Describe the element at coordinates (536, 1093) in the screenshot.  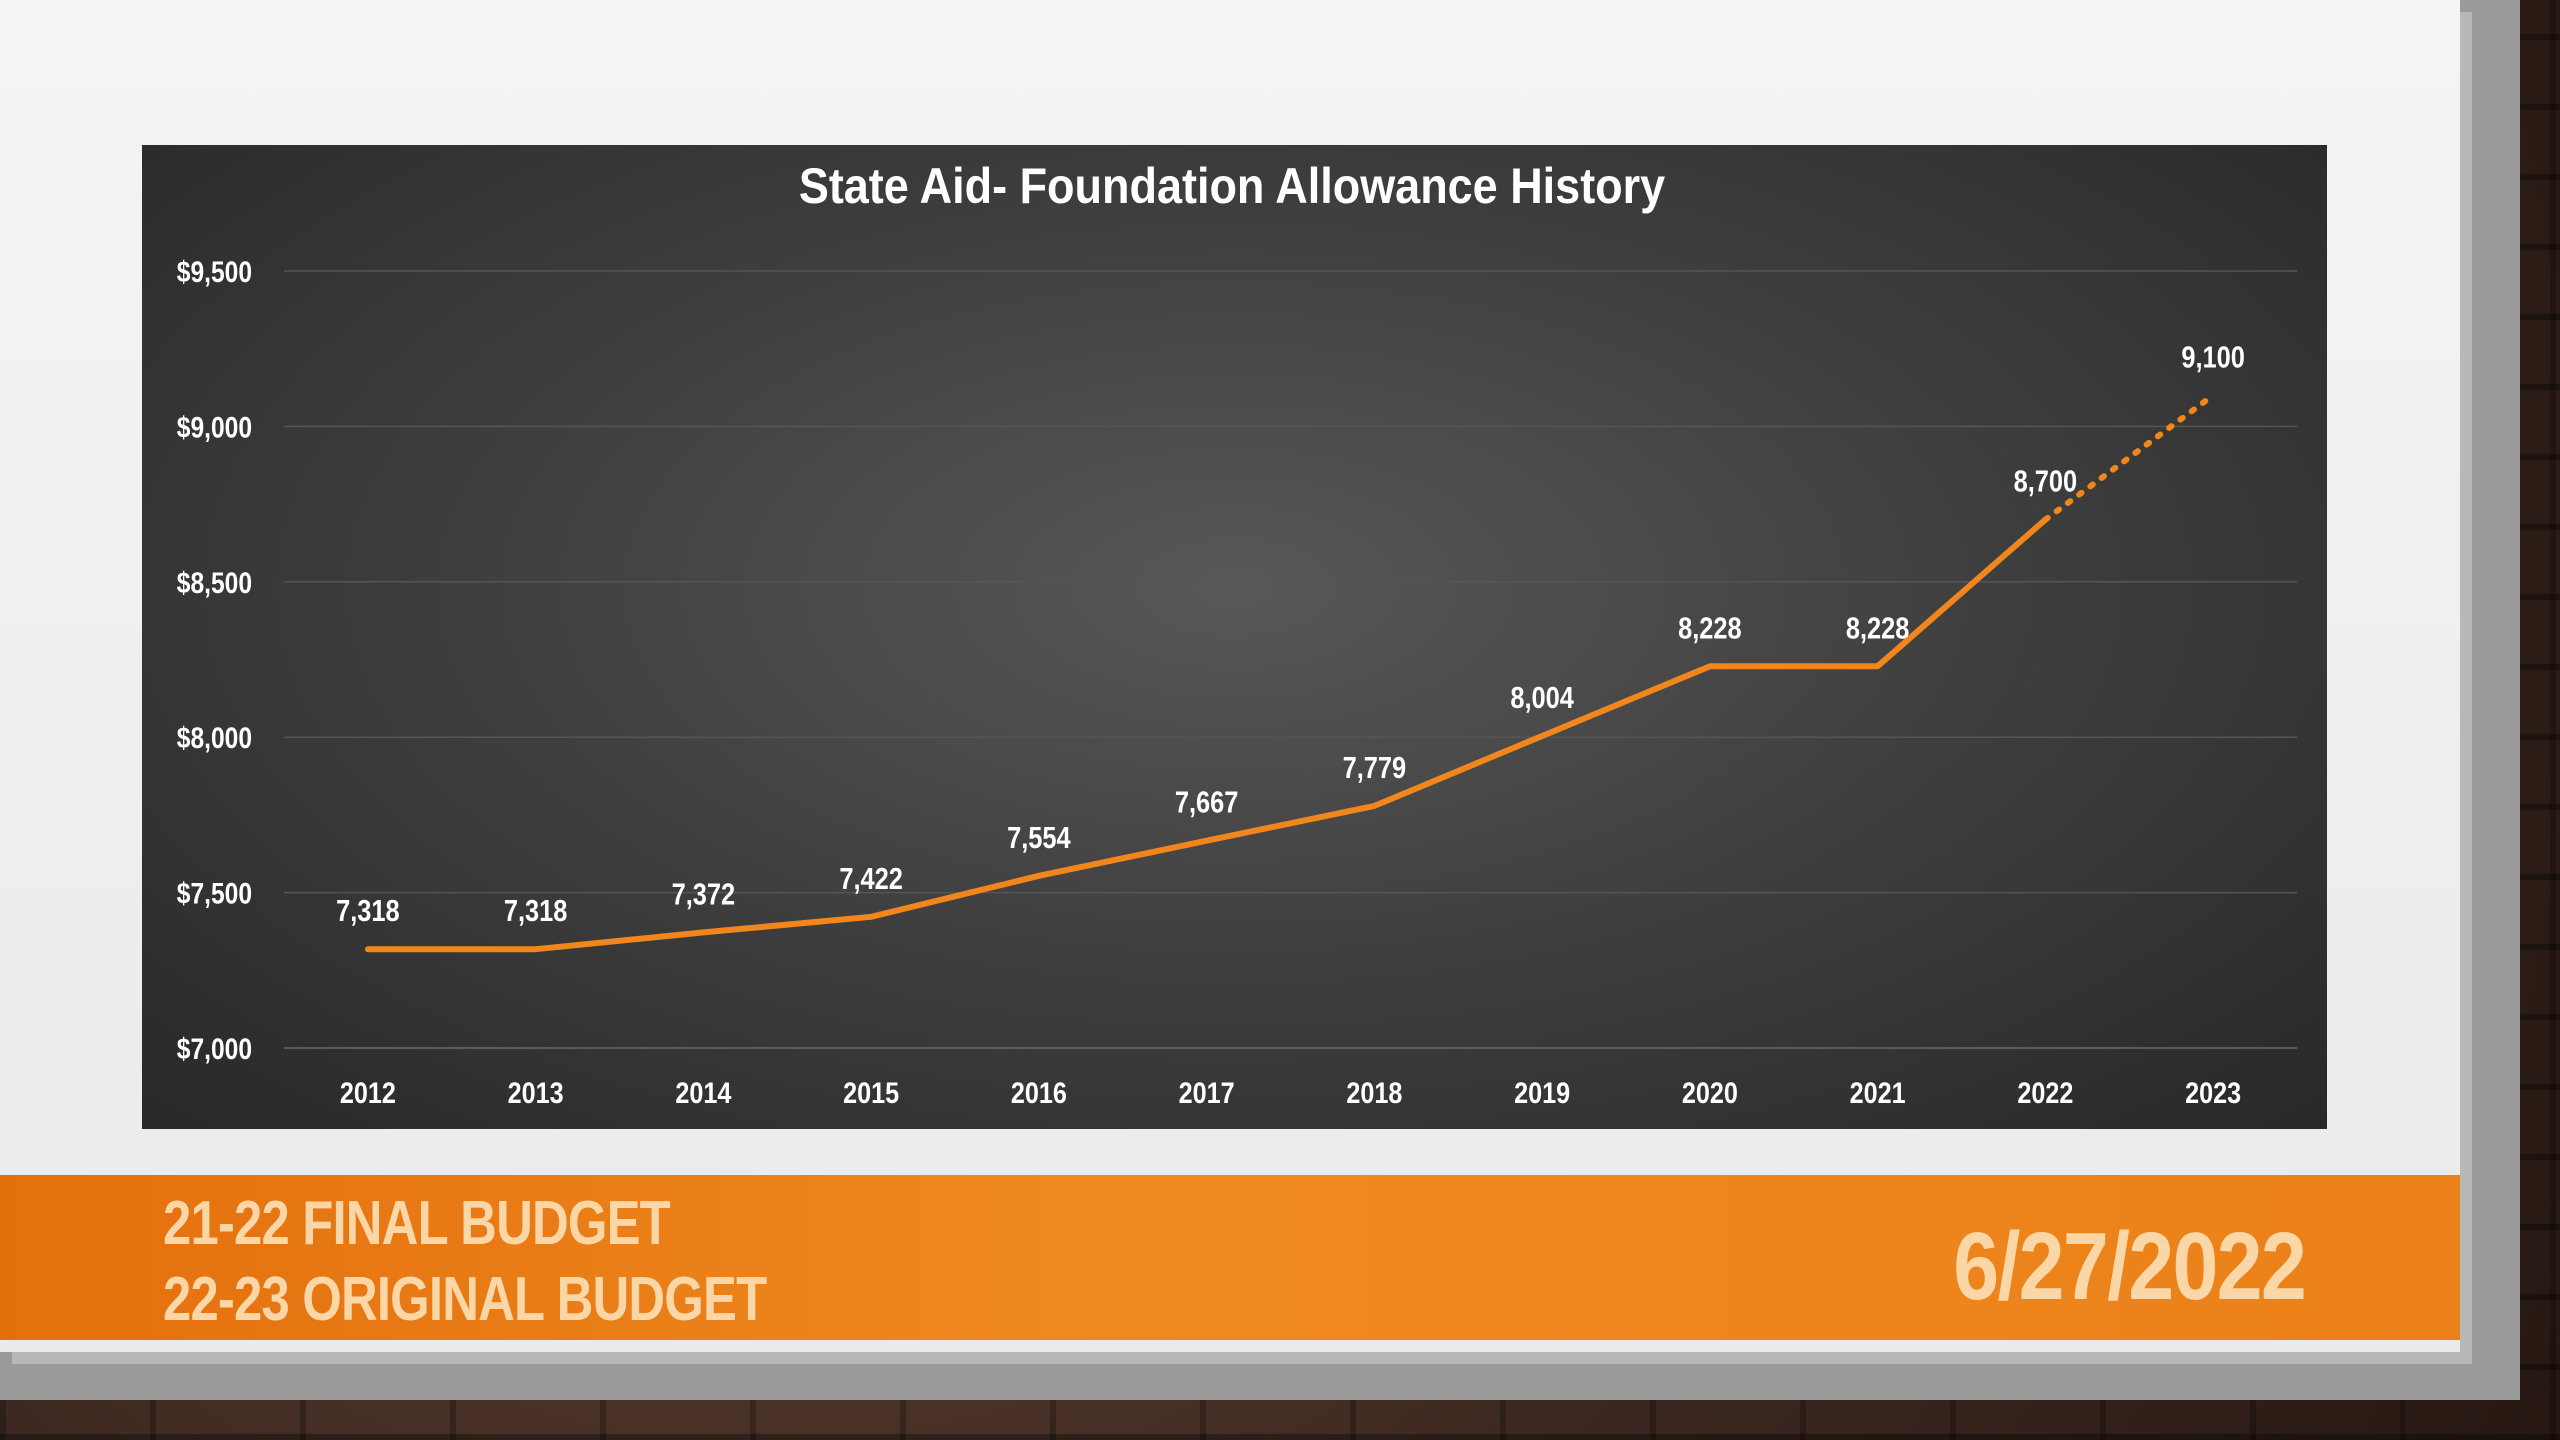
I see `x-tick-label: 2013` at that location.